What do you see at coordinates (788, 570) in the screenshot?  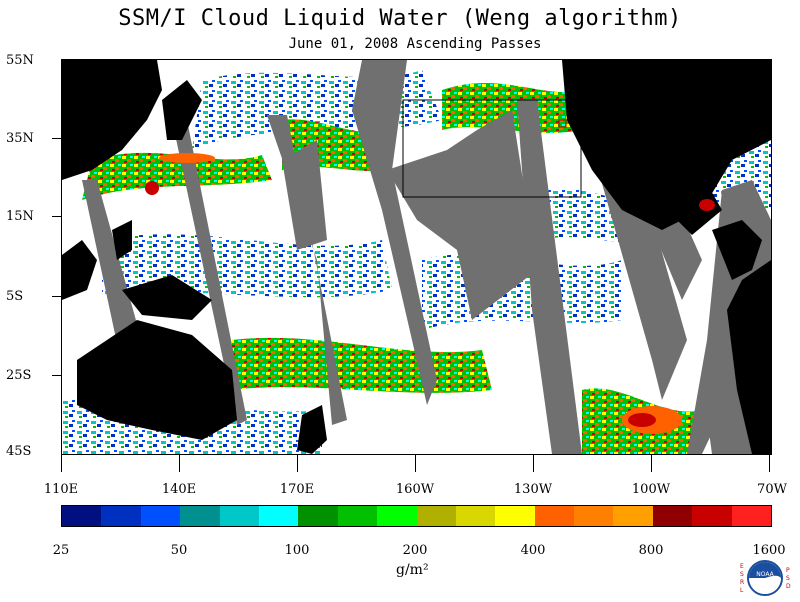 I see `svg-text: P` at bounding box center [788, 570].